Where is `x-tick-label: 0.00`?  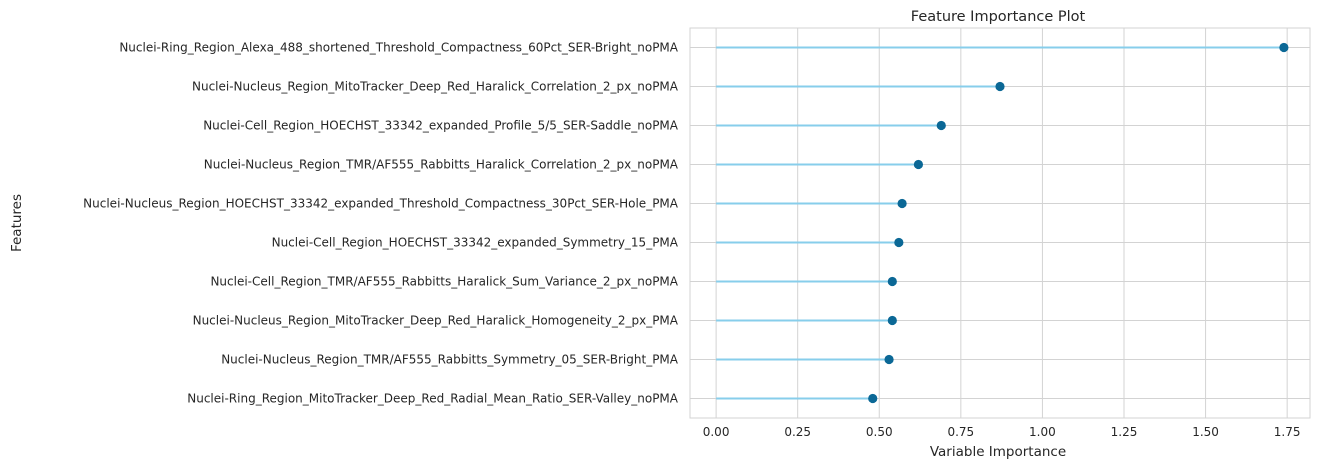 x-tick-label: 0.00 is located at coordinates (716, 432).